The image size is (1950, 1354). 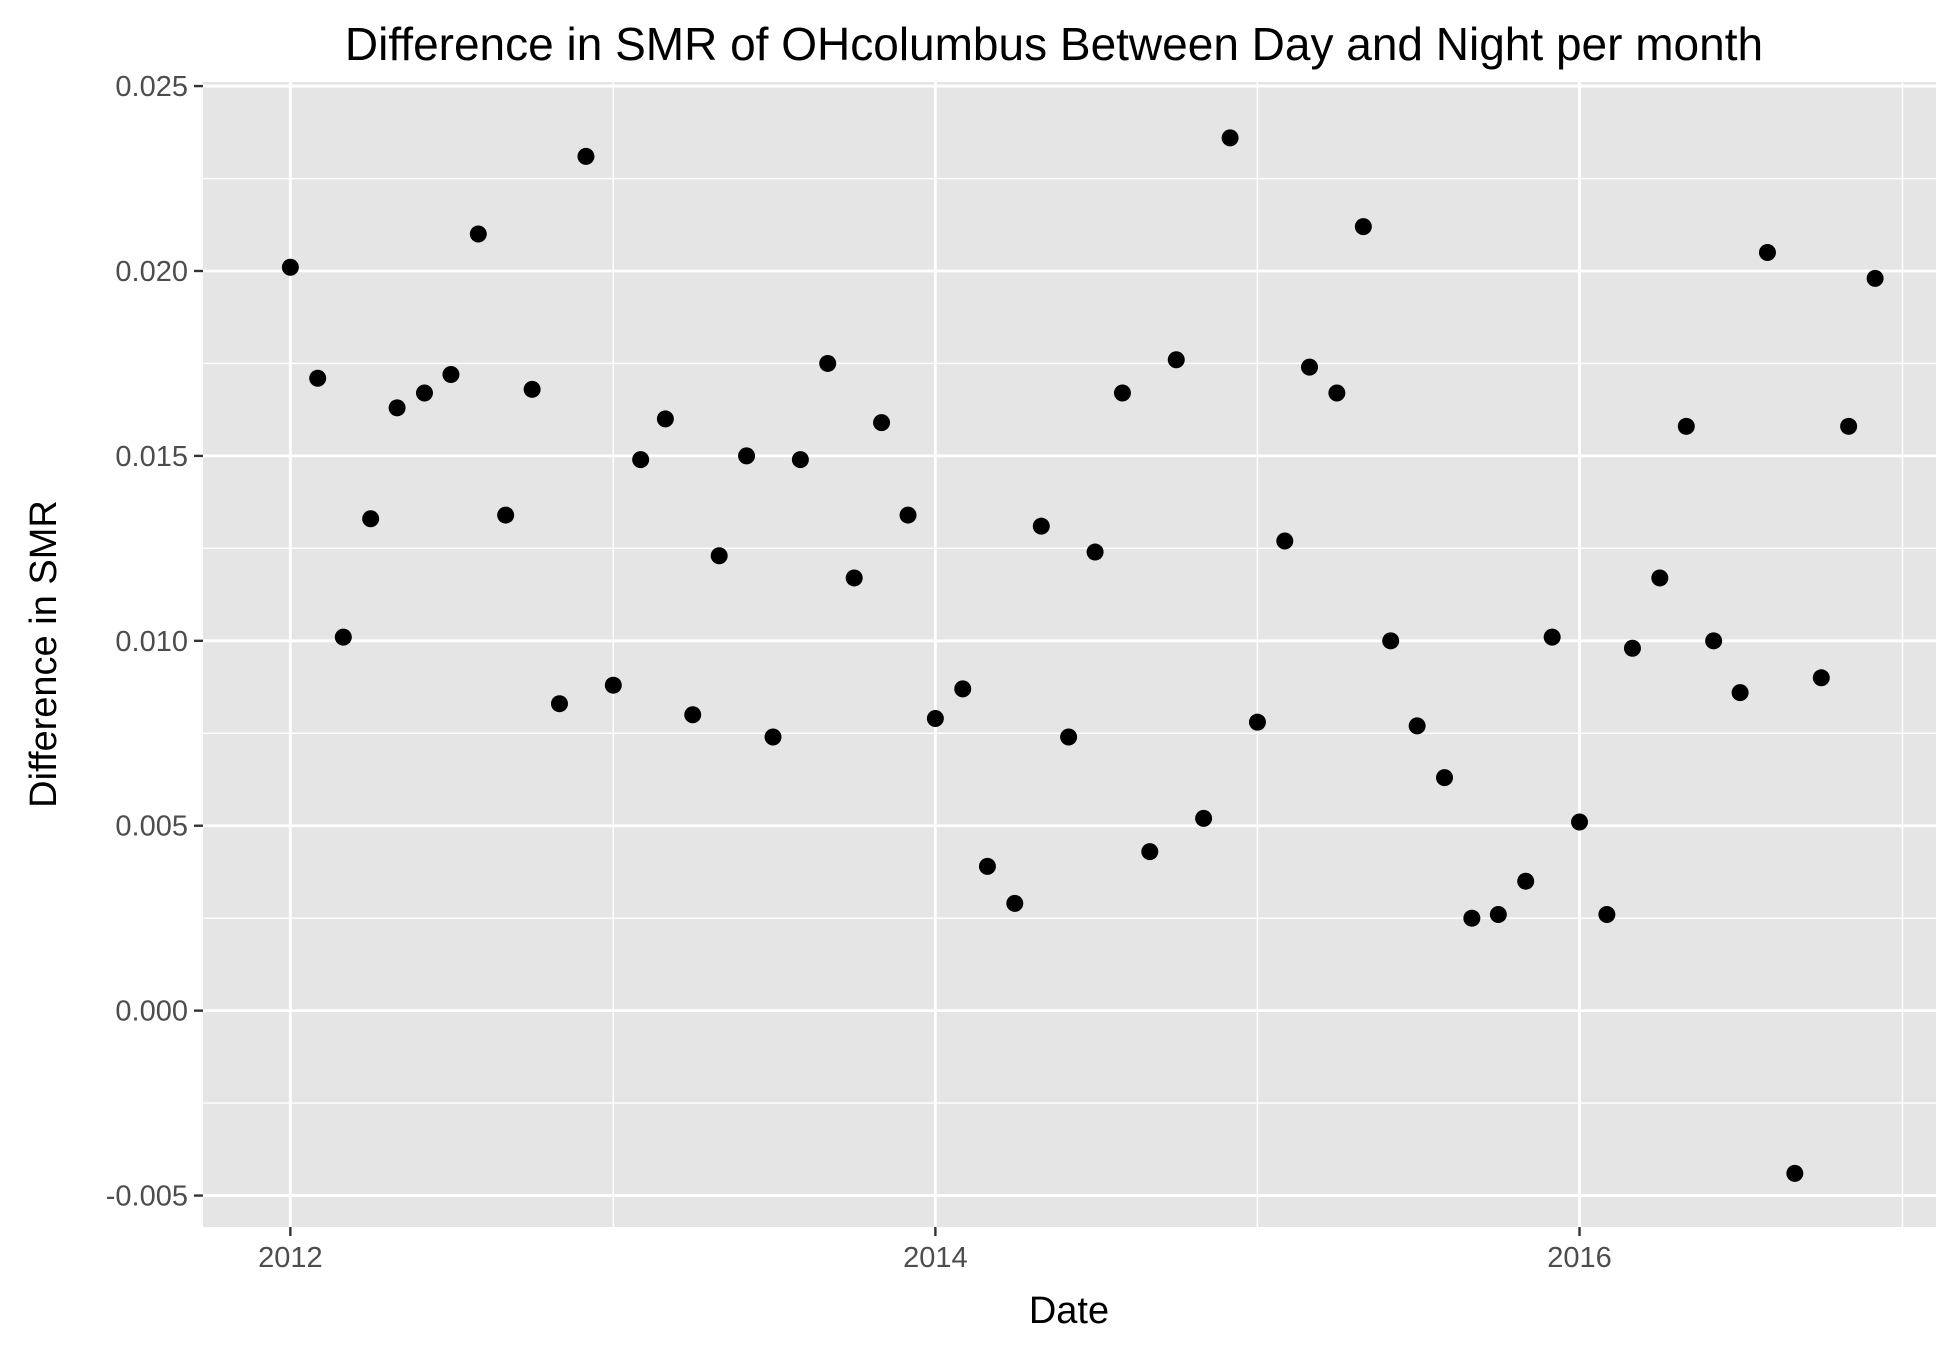 I want to click on x-axis-title: Date, so click(x=1069, y=1311).